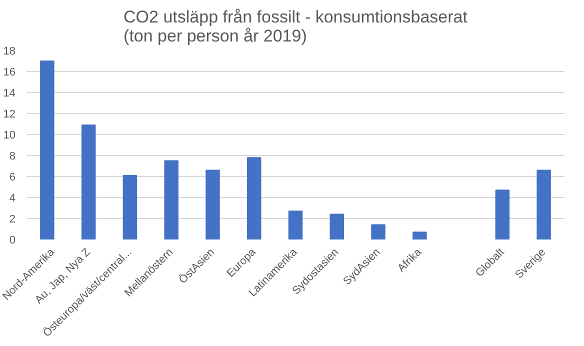 The height and width of the screenshot is (346, 584). What do you see at coordinates (9, 136) in the screenshot?
I see `y-tick-label: 10` at bounding box center [9, 136].